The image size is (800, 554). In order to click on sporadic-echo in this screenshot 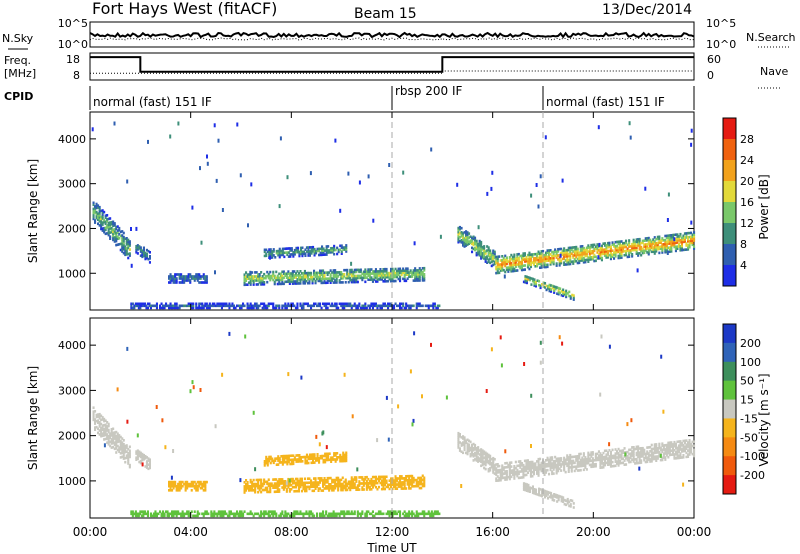, I will do `click(440, 236)`.